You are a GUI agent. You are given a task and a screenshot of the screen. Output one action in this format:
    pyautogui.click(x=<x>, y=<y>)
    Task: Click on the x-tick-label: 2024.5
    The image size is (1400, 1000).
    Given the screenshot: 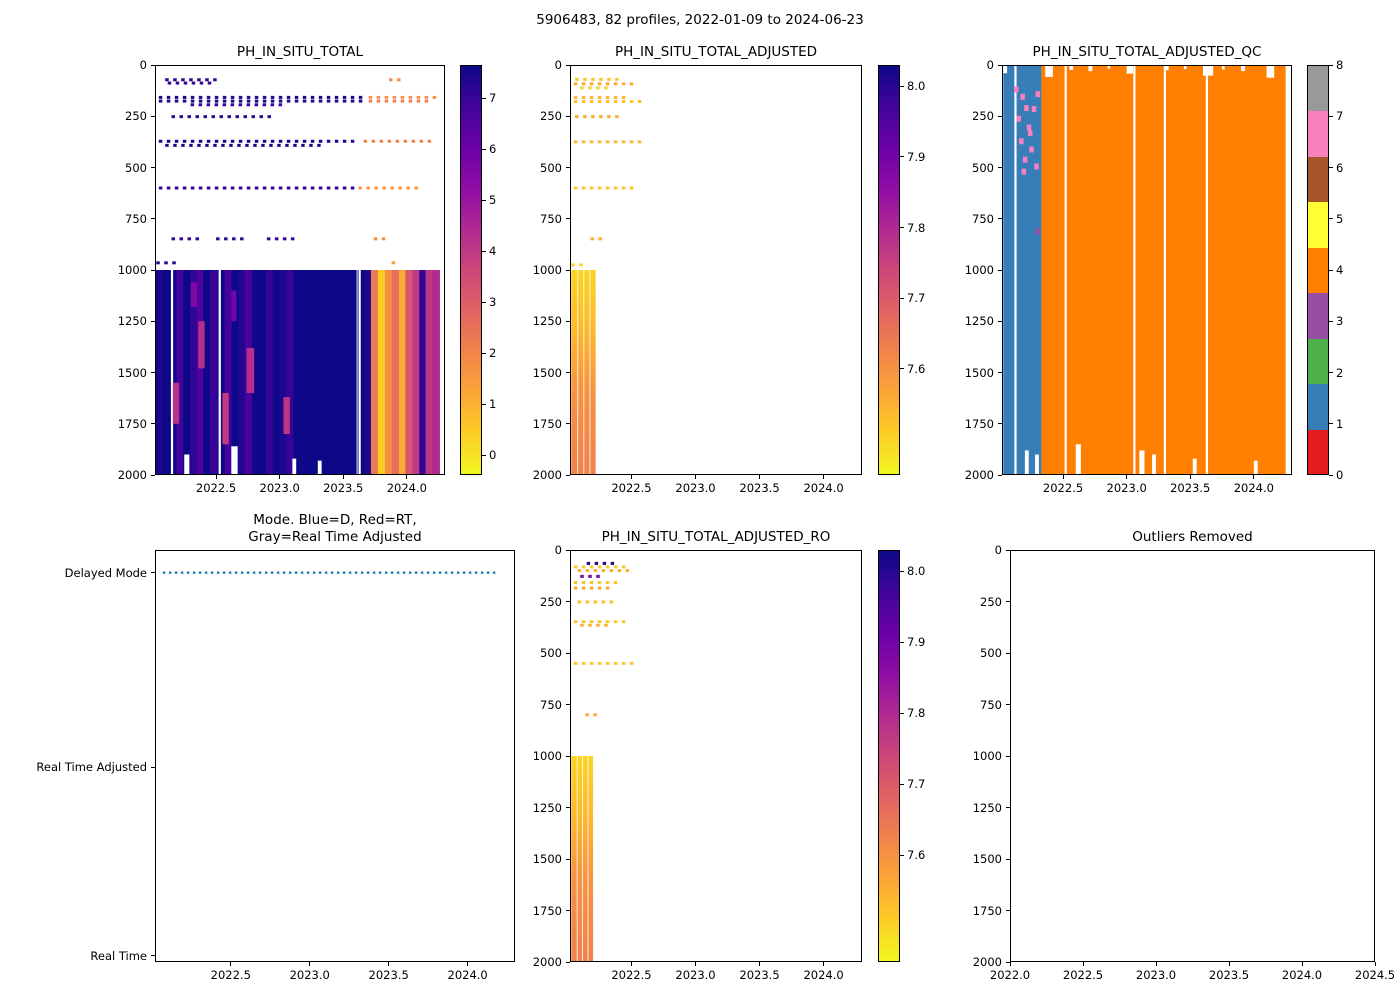 What is the action you would take?
    pyautogui.click(x=1375, y=975)
    